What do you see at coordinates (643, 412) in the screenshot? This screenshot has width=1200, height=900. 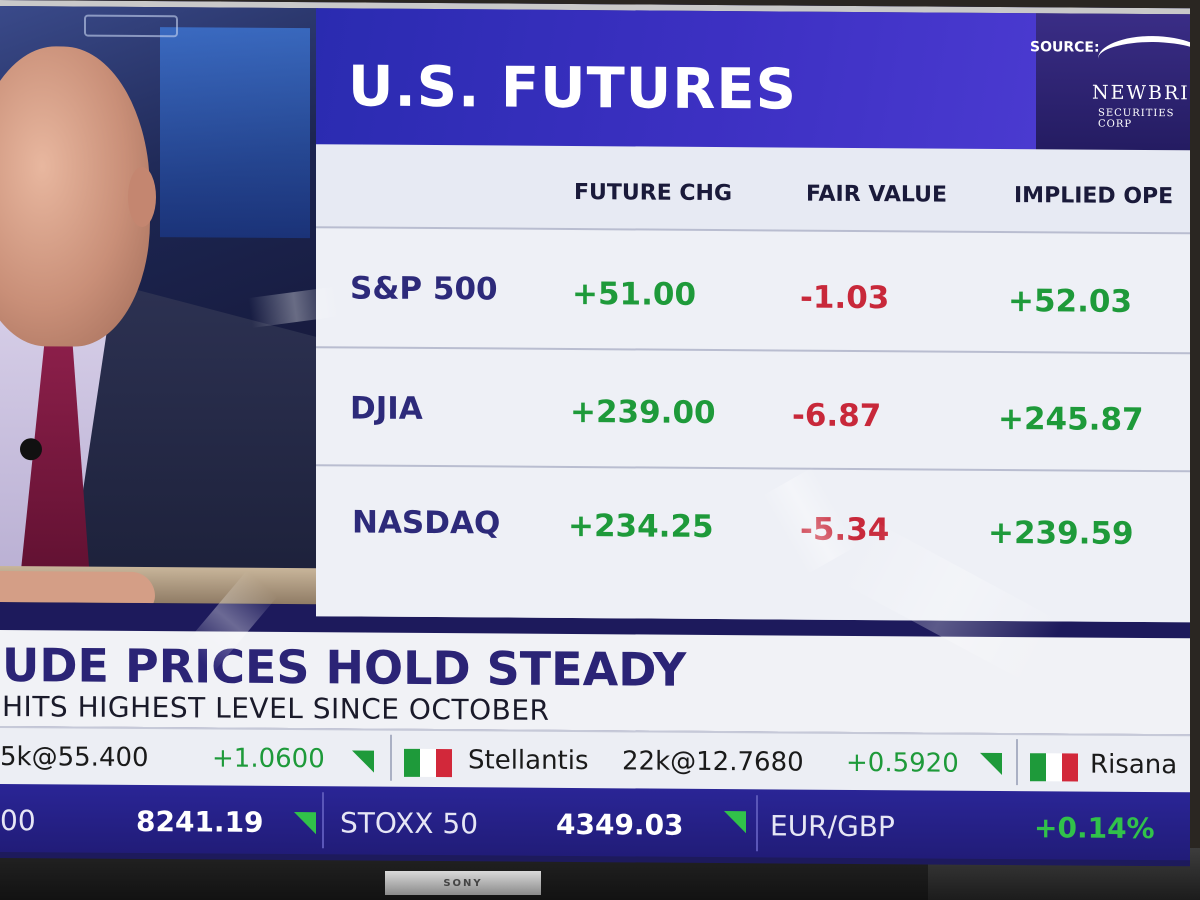 I see `djia-future-chg: +239.00` at bounding box center [643, 412].